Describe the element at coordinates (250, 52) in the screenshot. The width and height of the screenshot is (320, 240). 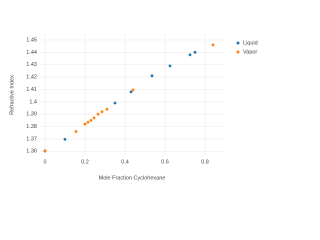
I see `legend-label: Vapor` at that location.